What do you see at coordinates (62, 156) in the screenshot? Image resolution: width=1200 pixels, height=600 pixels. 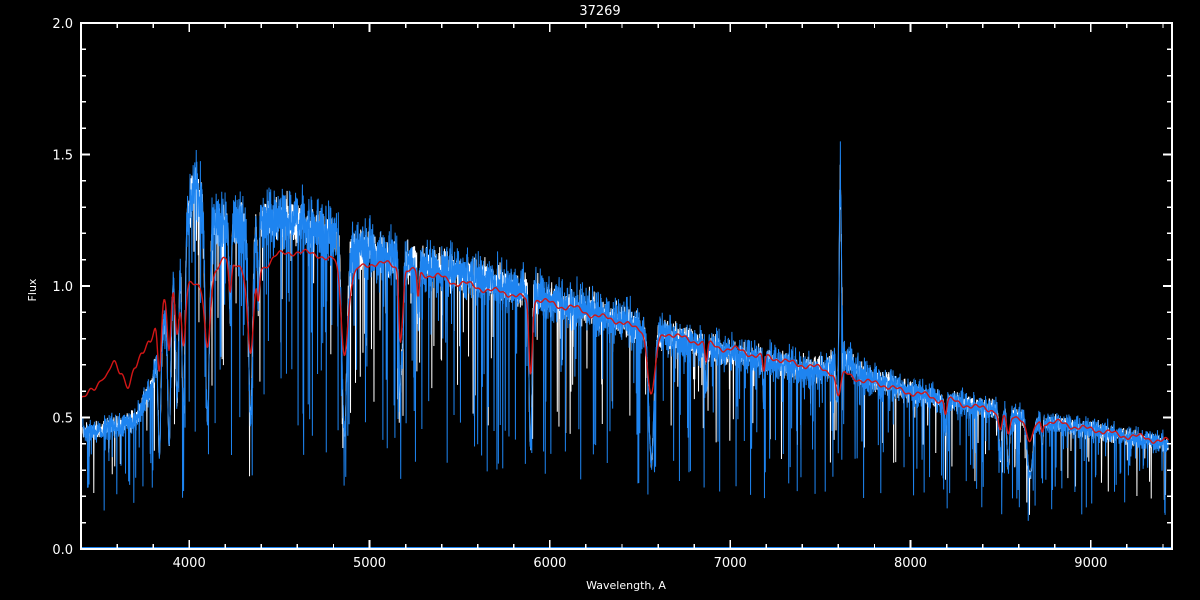 I see `y-tick-label: 1.5` at bounding box center [62, 156].